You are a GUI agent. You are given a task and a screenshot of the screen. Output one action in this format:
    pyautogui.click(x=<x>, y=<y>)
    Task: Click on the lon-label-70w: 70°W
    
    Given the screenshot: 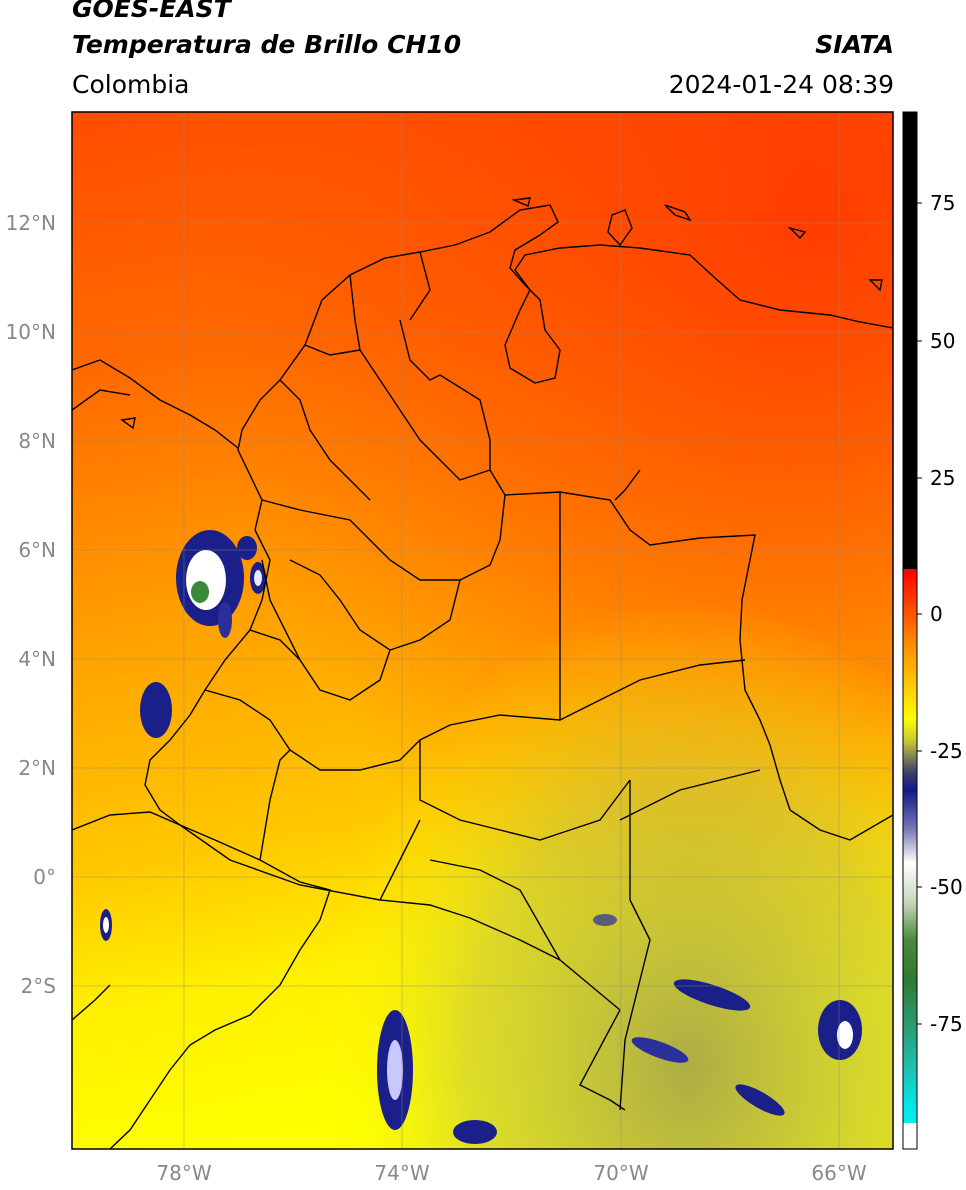 What is the action you would take?
    pyautogui.click(x=620, y=1173)
    